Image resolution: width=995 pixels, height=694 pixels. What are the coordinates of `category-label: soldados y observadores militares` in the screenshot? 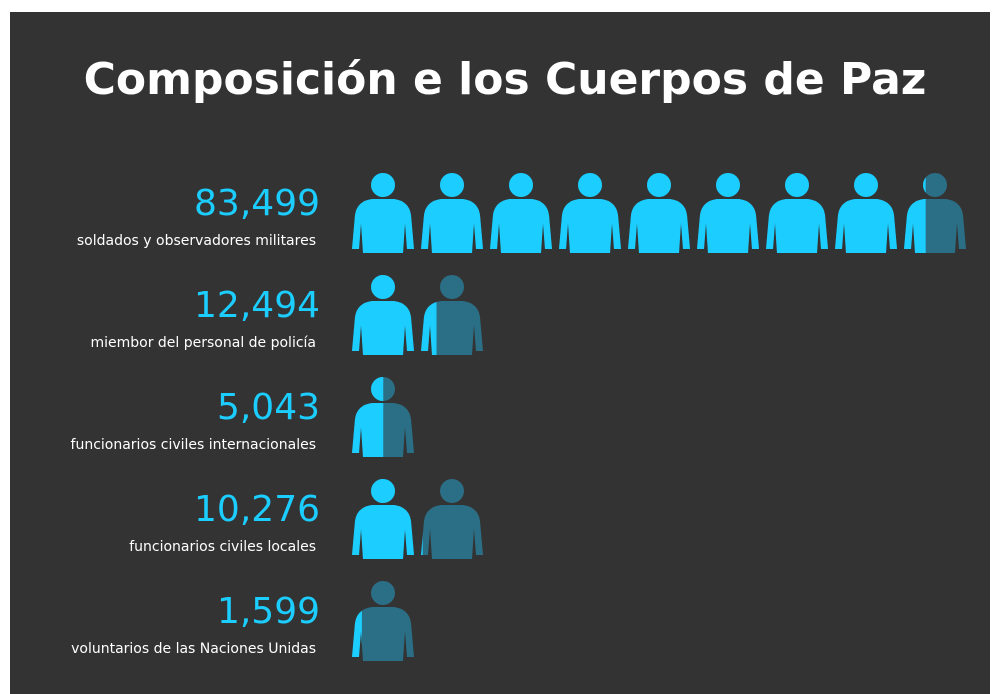 It's located at (196, 241).